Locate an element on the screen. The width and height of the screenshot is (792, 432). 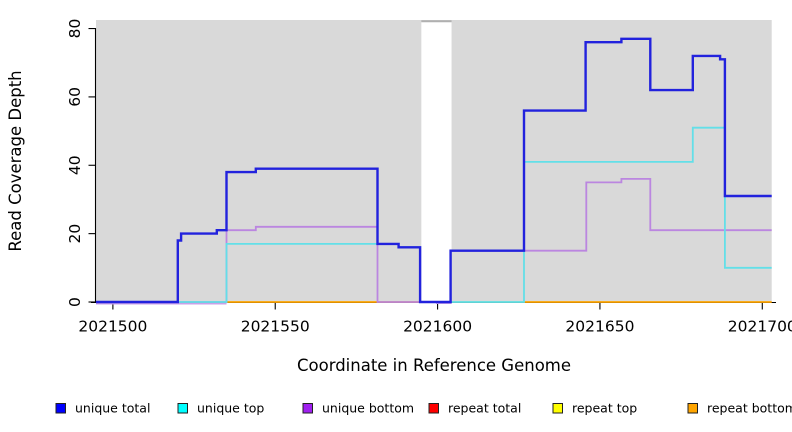
legend-item-label: unique total is located at coordinates (112, 408).